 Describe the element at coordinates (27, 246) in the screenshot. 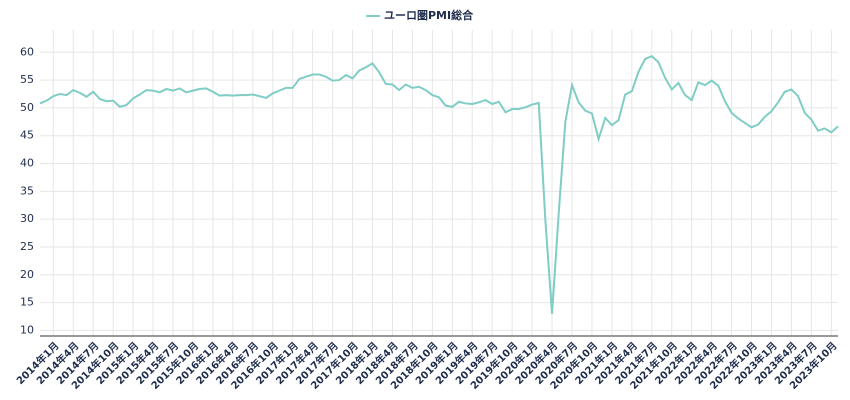

I see `y-tick-label: 25` at that location.